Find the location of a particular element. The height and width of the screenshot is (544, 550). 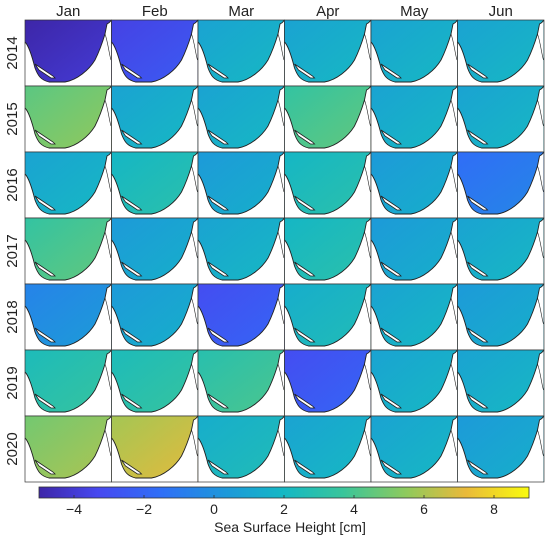

panel-2015-apr is located at coordinates (328, 119).